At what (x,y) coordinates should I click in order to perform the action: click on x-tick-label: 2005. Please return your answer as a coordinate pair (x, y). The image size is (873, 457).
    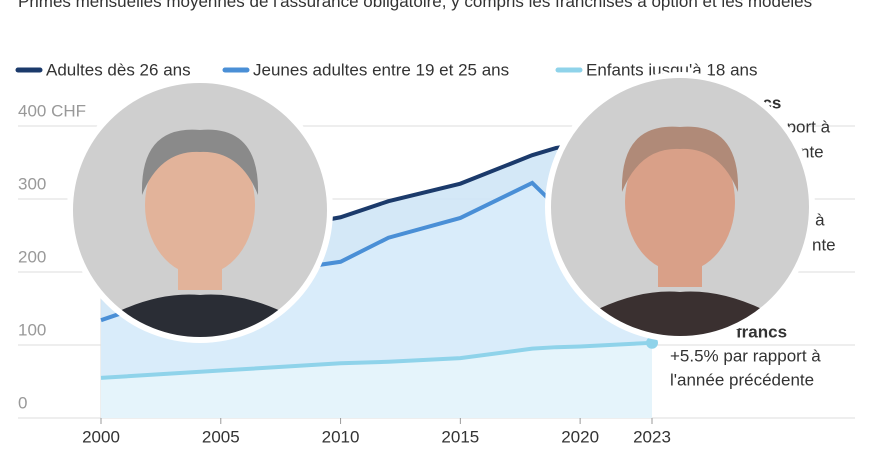
    Looking at the image, I should click on (221, 436).